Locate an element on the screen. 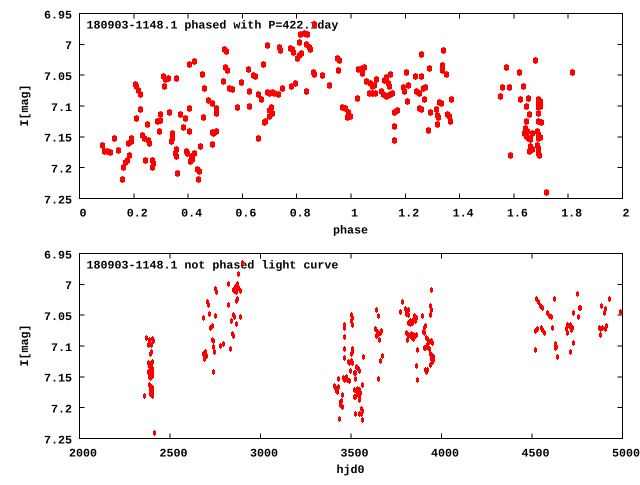 The width and height of the screenshot is (640, 485). svg-text: 1.6 is located at coordinates (517, 214).